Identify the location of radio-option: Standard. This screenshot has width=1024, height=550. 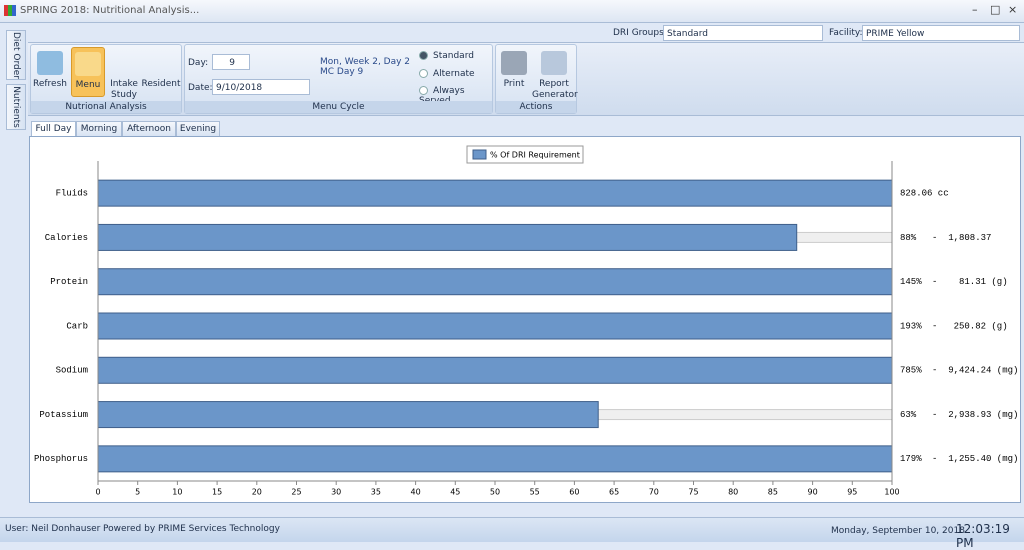
(446, 56).